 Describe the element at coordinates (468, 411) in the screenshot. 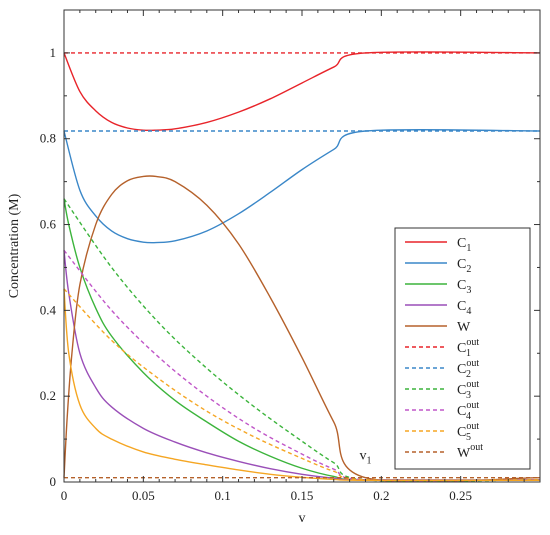

I see `legend-label-c4out: Cout 4` at that location.